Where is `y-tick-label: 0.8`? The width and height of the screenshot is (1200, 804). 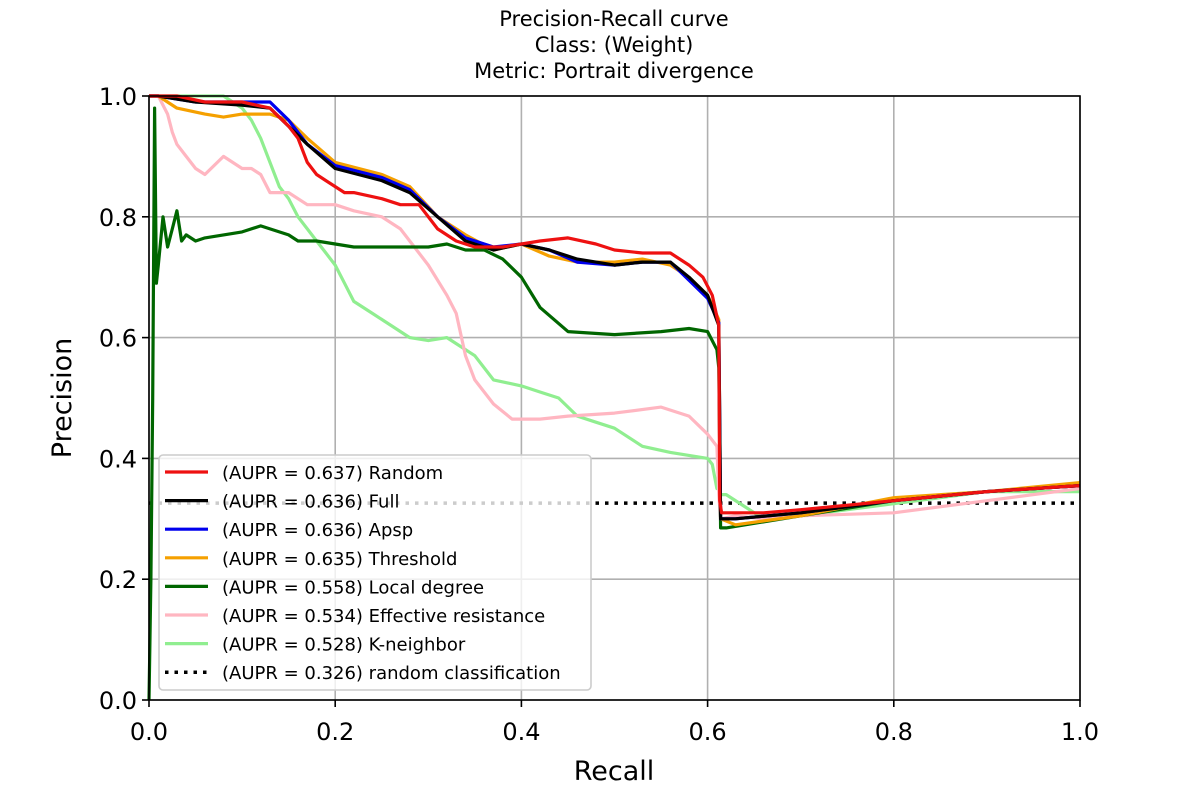
y-tick-label: 0.8 is located at coordinates (118, 218).